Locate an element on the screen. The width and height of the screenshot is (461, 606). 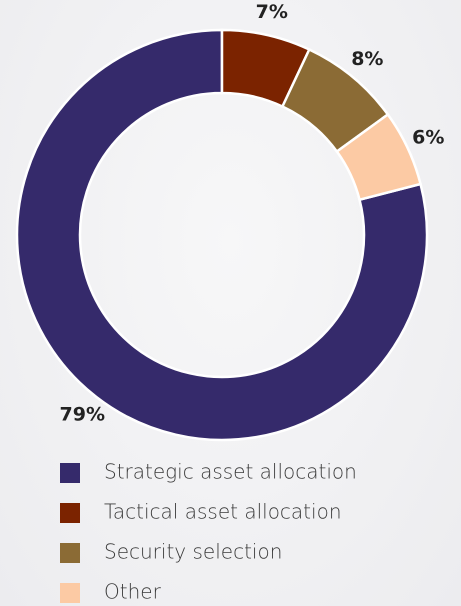
slice is located at coordinates (379, 157).